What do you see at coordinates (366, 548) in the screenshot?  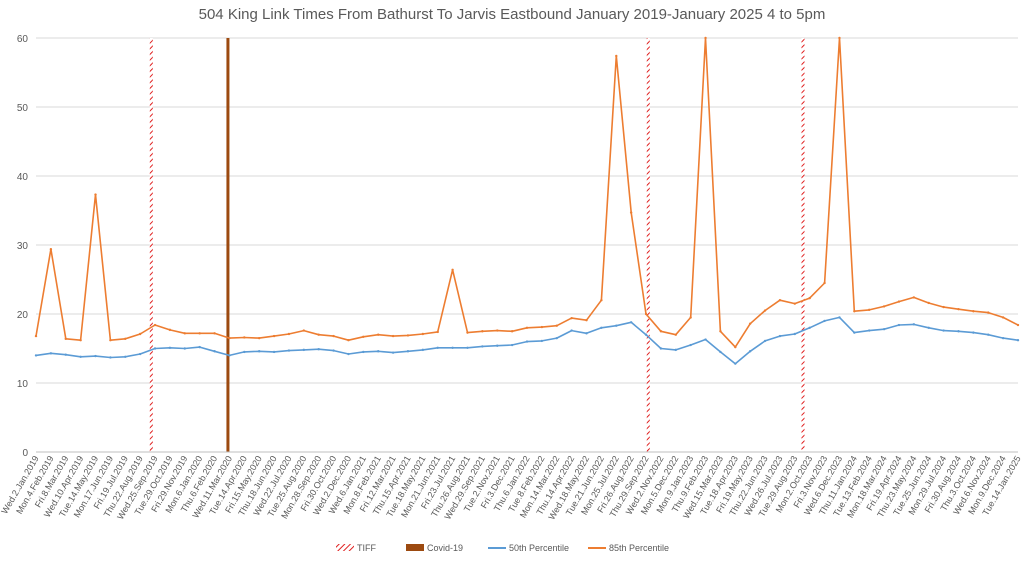 I see `legend-label-tiff: TIFF` at bounding box center [366, 548].